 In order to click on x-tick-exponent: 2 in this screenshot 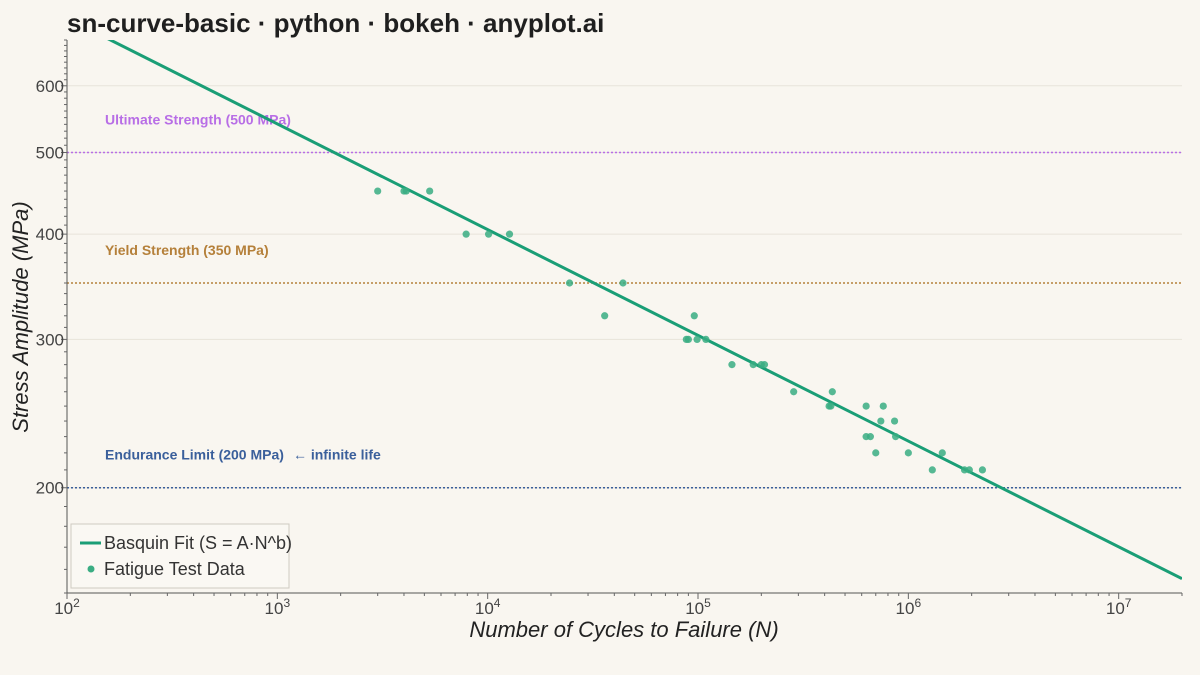, I will do `click(76, 603)`.